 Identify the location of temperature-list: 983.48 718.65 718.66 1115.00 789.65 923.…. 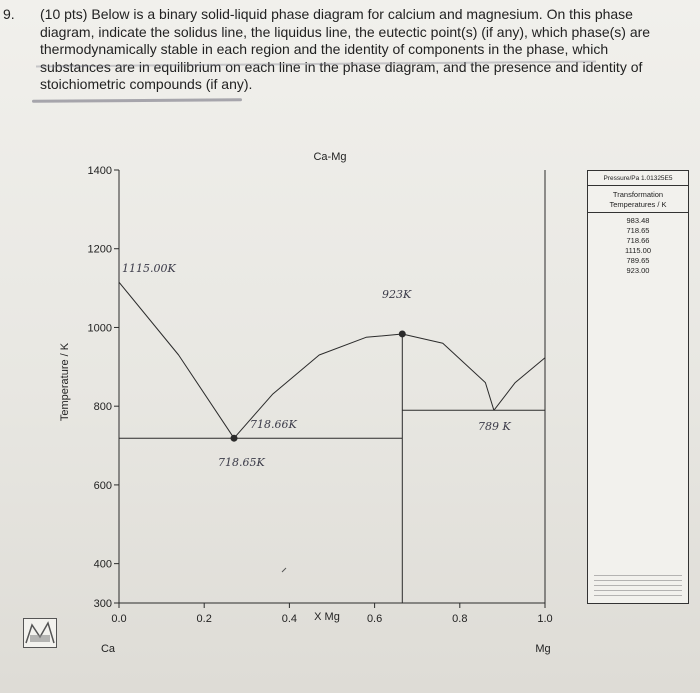
(638, 244).